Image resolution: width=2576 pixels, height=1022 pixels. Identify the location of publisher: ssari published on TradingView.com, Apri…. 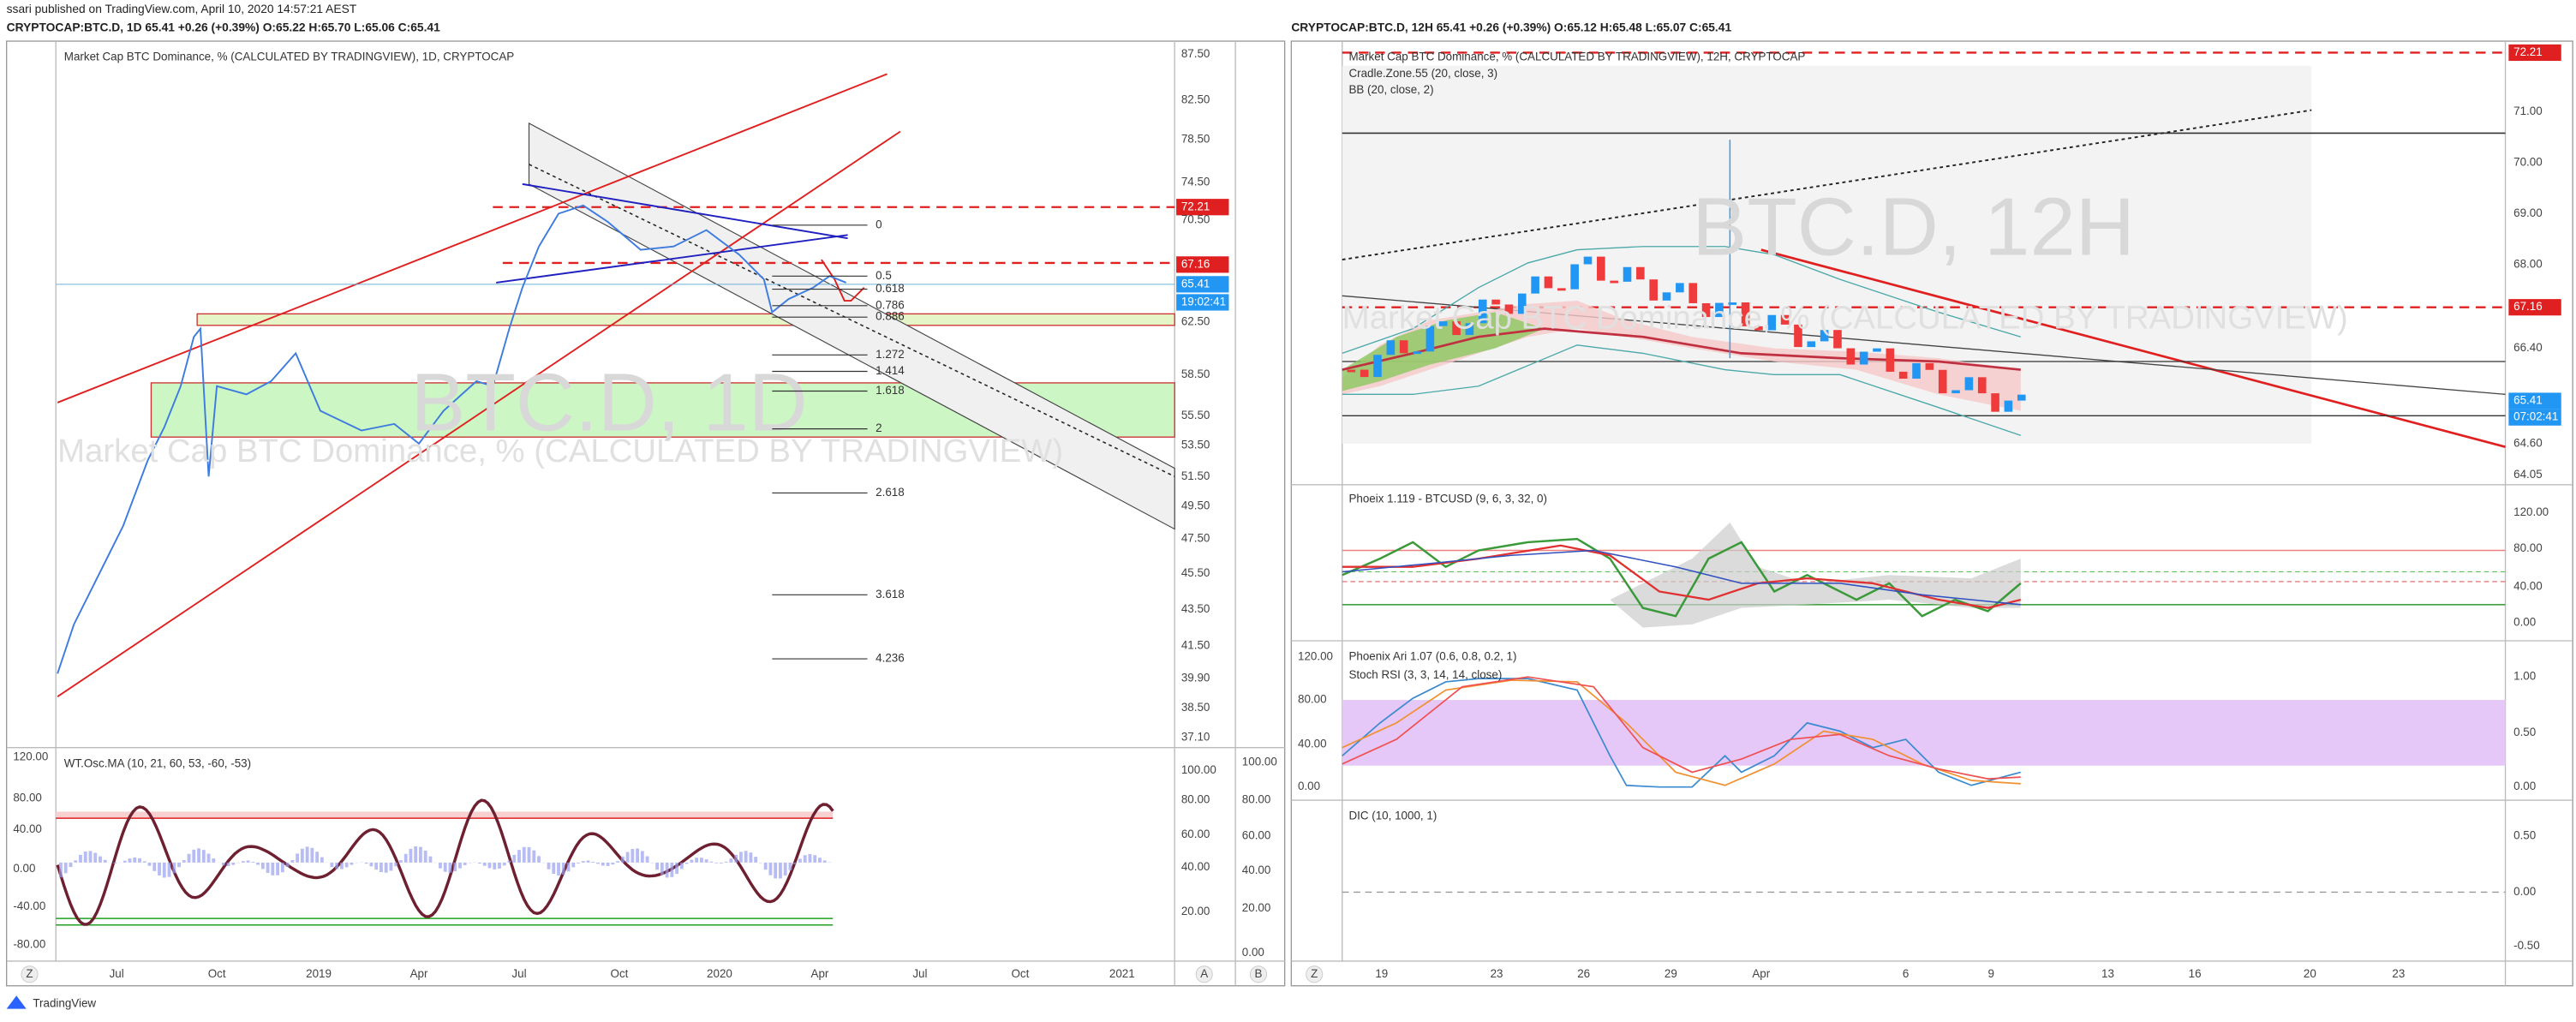
(182, 9).